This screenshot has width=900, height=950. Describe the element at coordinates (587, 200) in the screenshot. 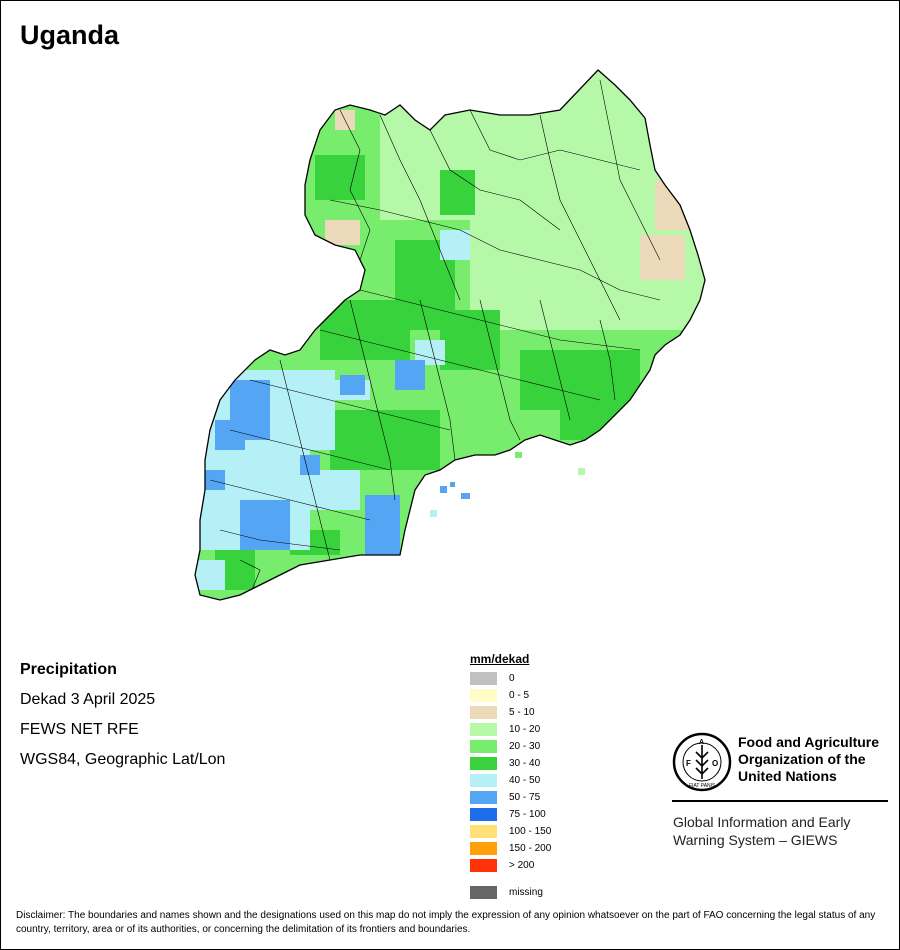

I see `zone-10-20-northeast` at that location.